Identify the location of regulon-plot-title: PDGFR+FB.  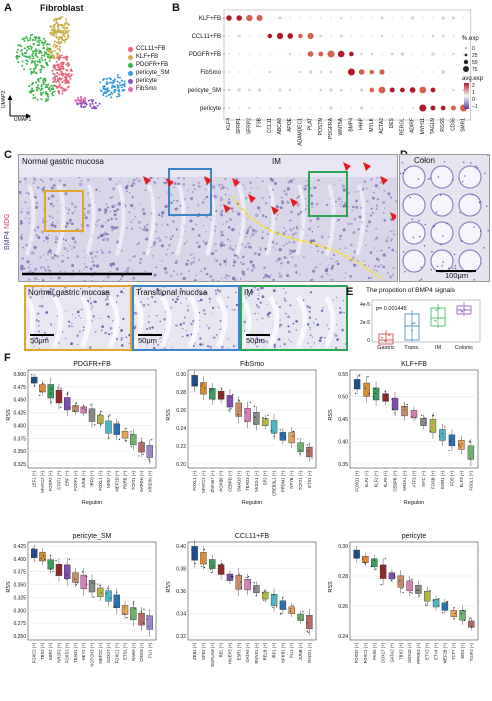
(92, 364).